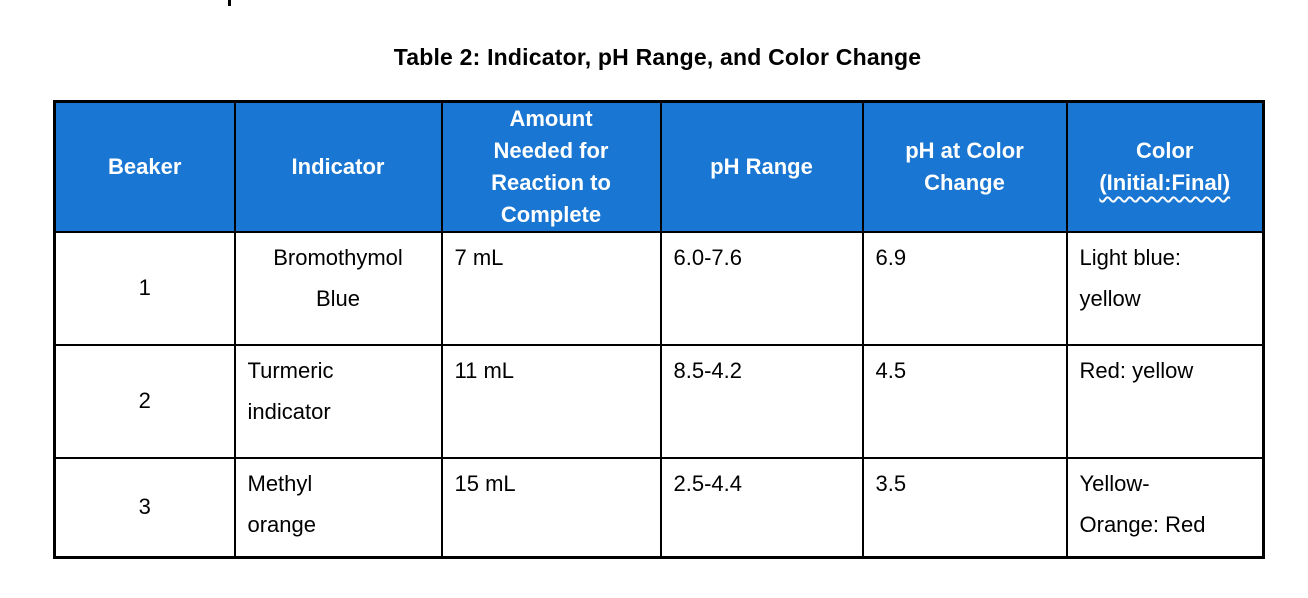 This screenshot has height=598, width=1308. I want to click on header-color-line1: Color, so click(1165, 150).